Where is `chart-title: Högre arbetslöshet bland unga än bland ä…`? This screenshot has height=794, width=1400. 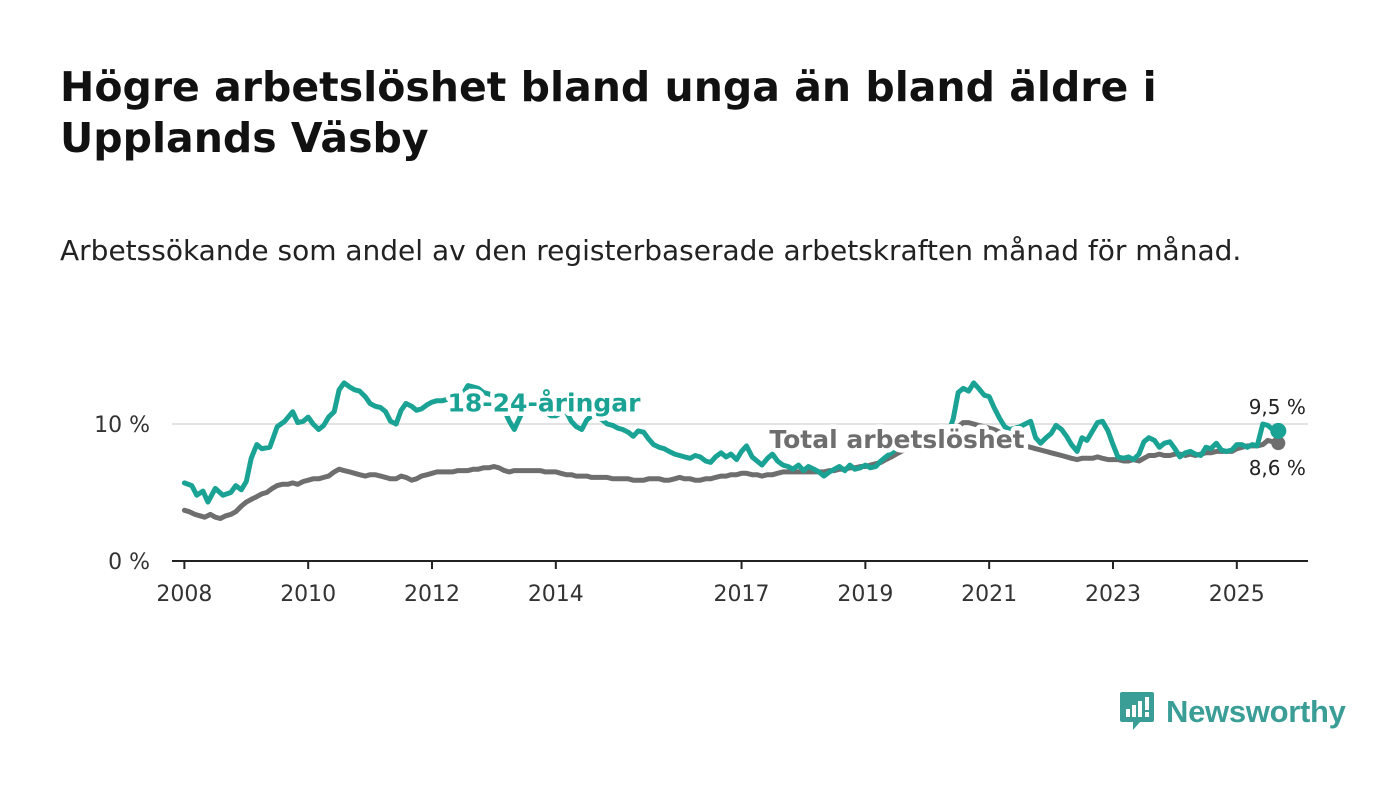
chart-title: Högre arbetslöshet bland unga än bland ä… is located at coordinates (608, 112).